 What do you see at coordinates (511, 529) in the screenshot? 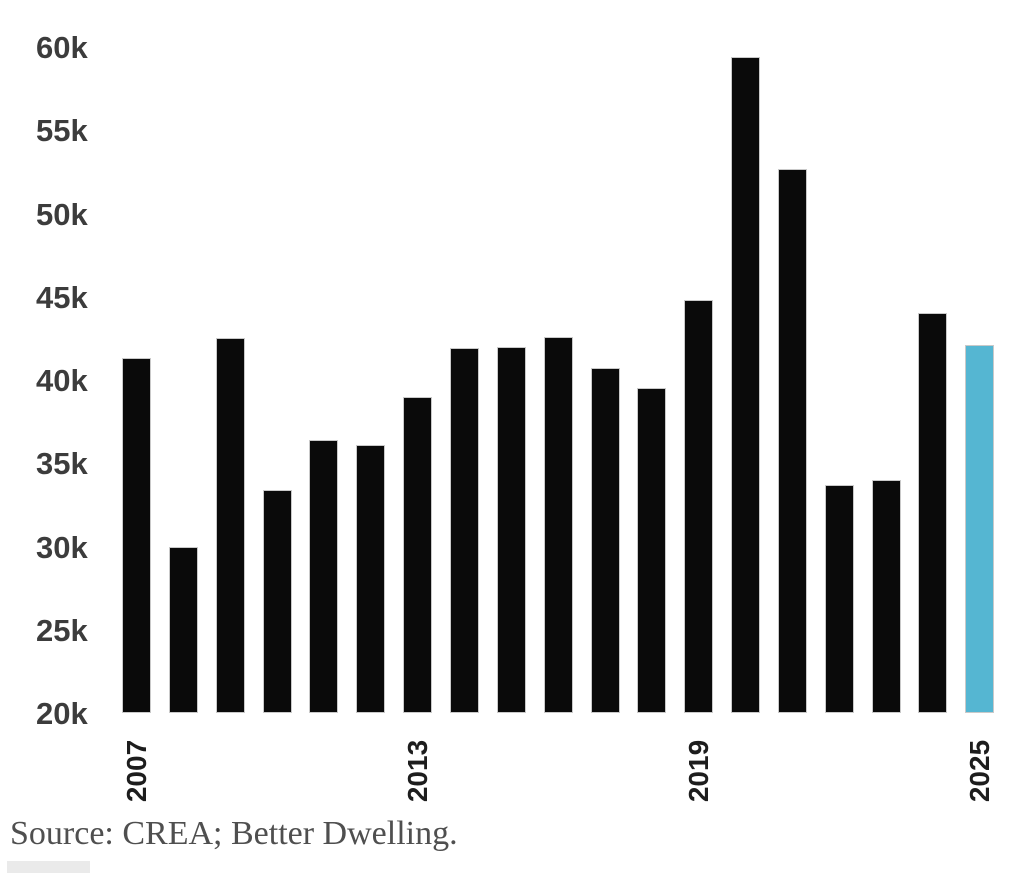
I see `bar-2015` at bounding box center [511, 529].